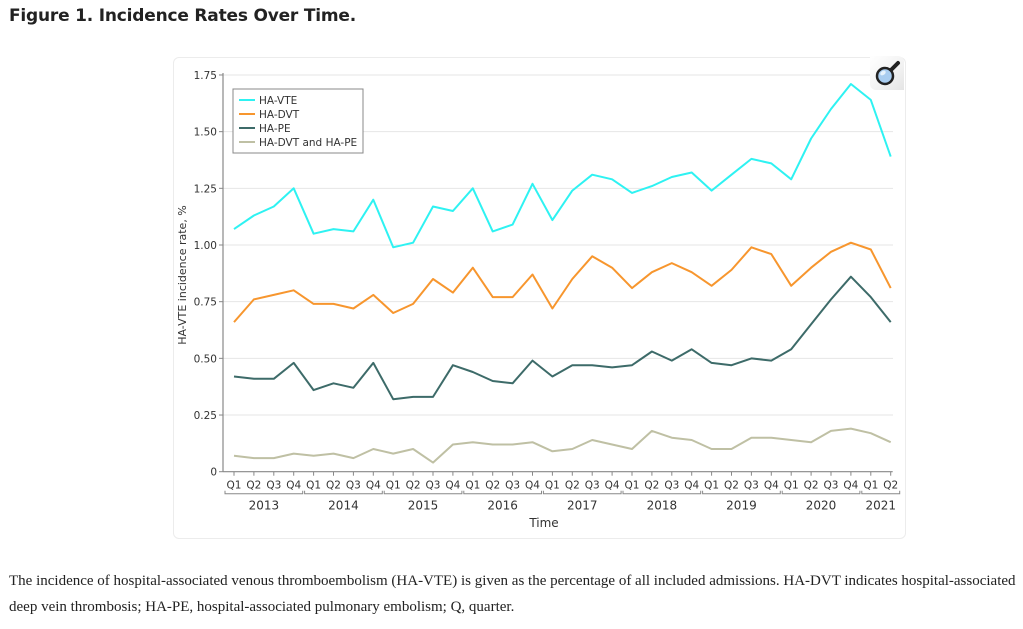  I want to click on figure-title: Figure 1. Incidence Rates Over Time., so click(182, 16).